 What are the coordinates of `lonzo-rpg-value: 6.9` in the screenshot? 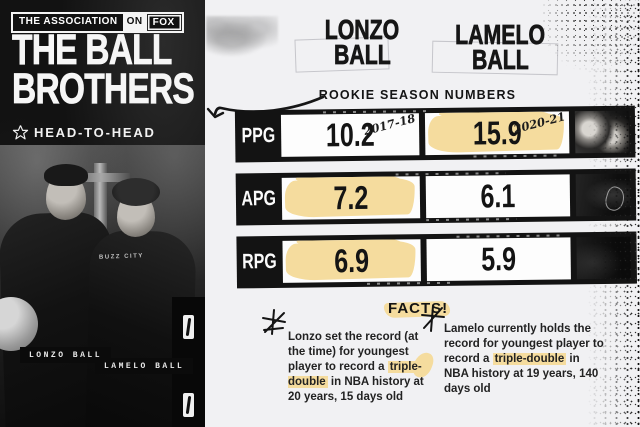 It's located at (352, 260).